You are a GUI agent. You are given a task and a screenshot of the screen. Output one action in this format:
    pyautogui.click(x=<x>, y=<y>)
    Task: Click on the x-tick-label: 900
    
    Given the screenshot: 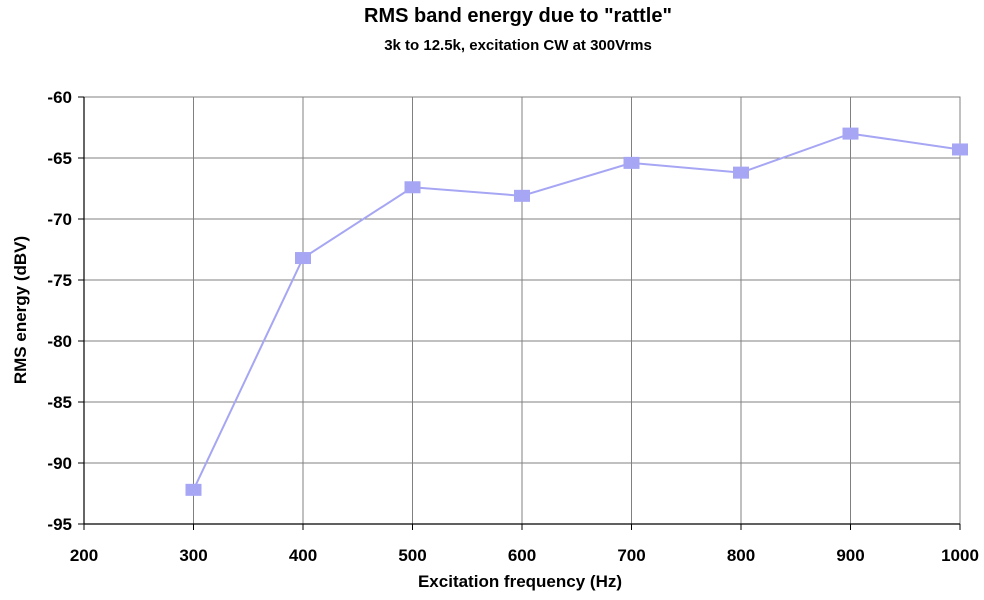 What is the action you would take?
    pyautogui.click(x=850, y=555)
    